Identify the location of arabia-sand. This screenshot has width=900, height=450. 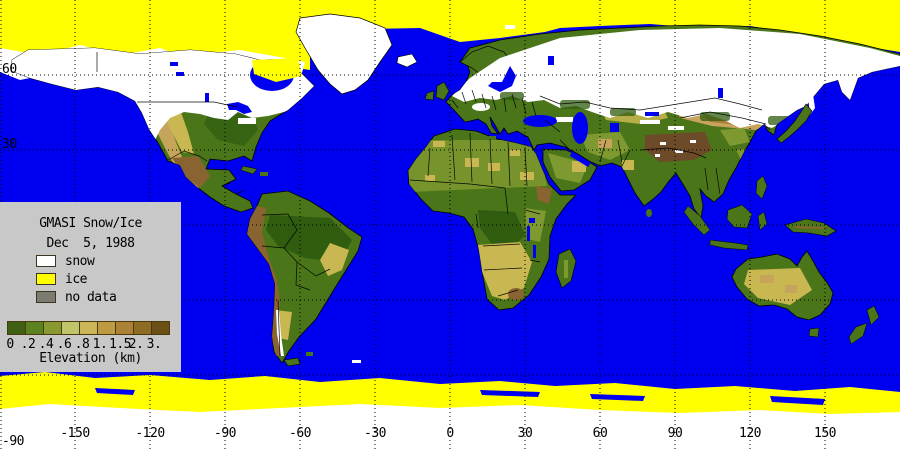
(579, 166).